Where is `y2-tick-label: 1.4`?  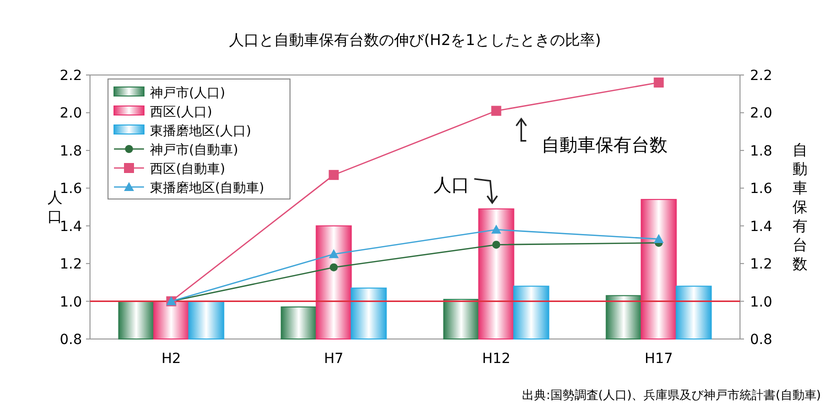 y2-tick-label: 1.4 is located at coordinates (761, 226).